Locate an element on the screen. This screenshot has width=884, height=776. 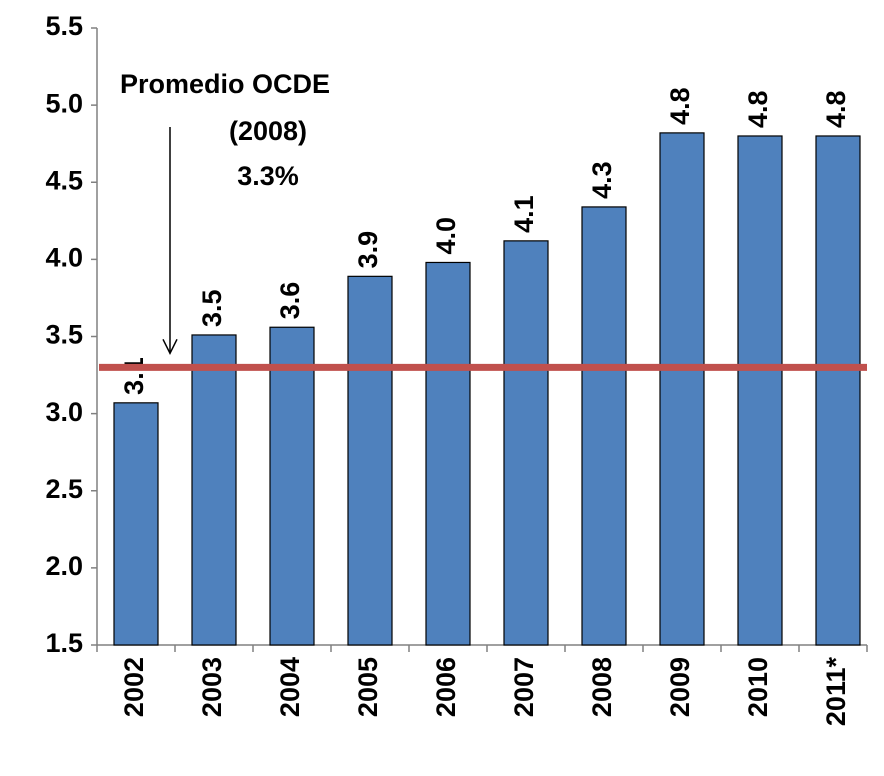
x-tick-label: 2004 is located at coordinates (290, 687).